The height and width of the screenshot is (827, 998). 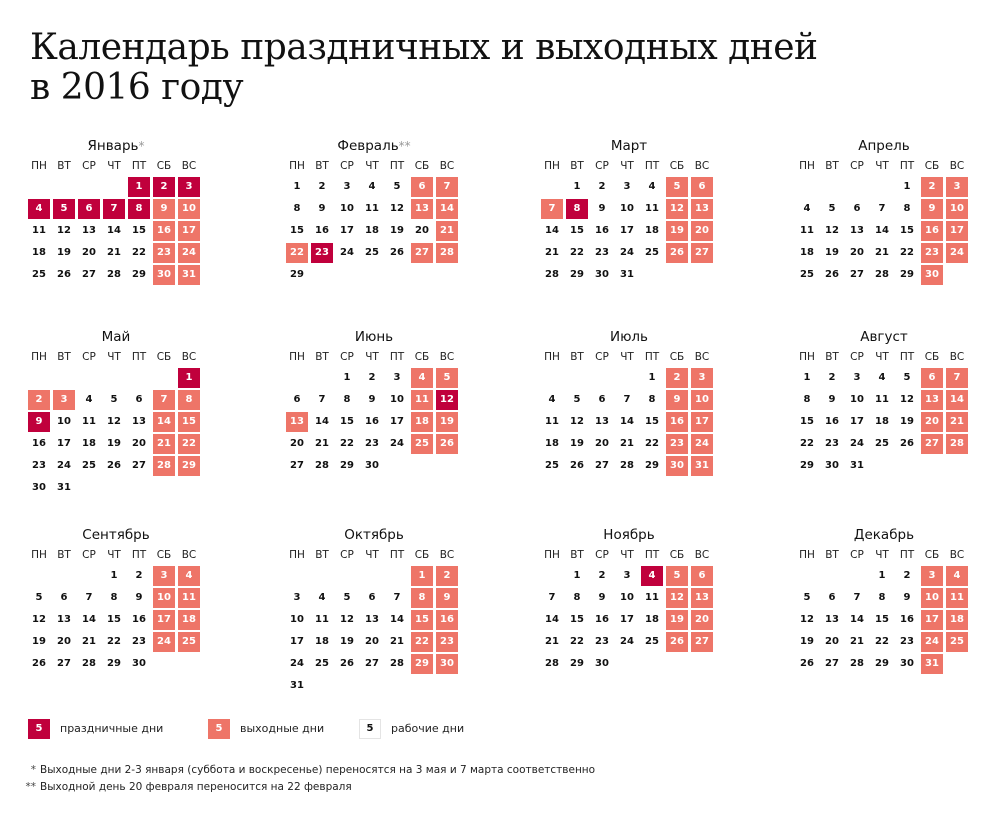 I want to click on day-cell-workday: 24, so click(x=347, y=252).